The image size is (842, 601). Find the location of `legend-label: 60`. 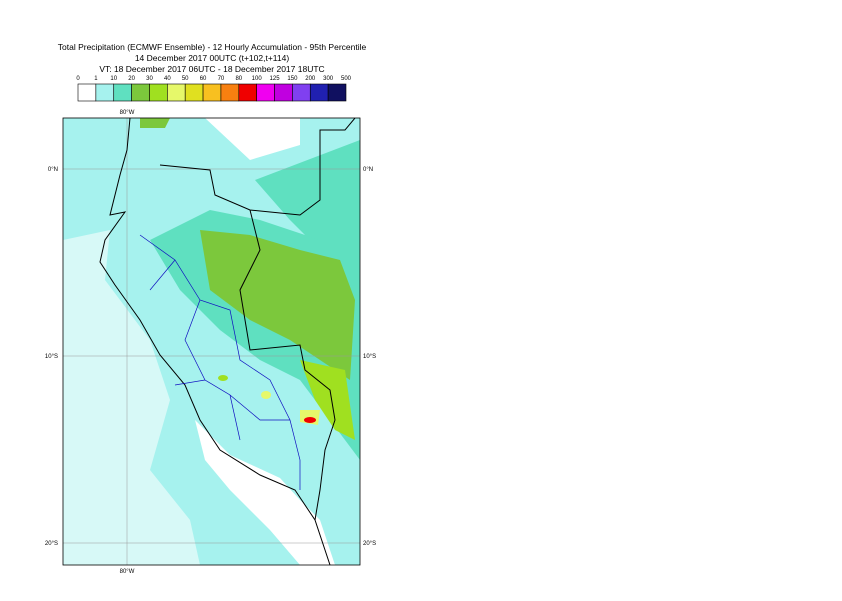

legend-label: 60 is located at coordinates (203, 79).